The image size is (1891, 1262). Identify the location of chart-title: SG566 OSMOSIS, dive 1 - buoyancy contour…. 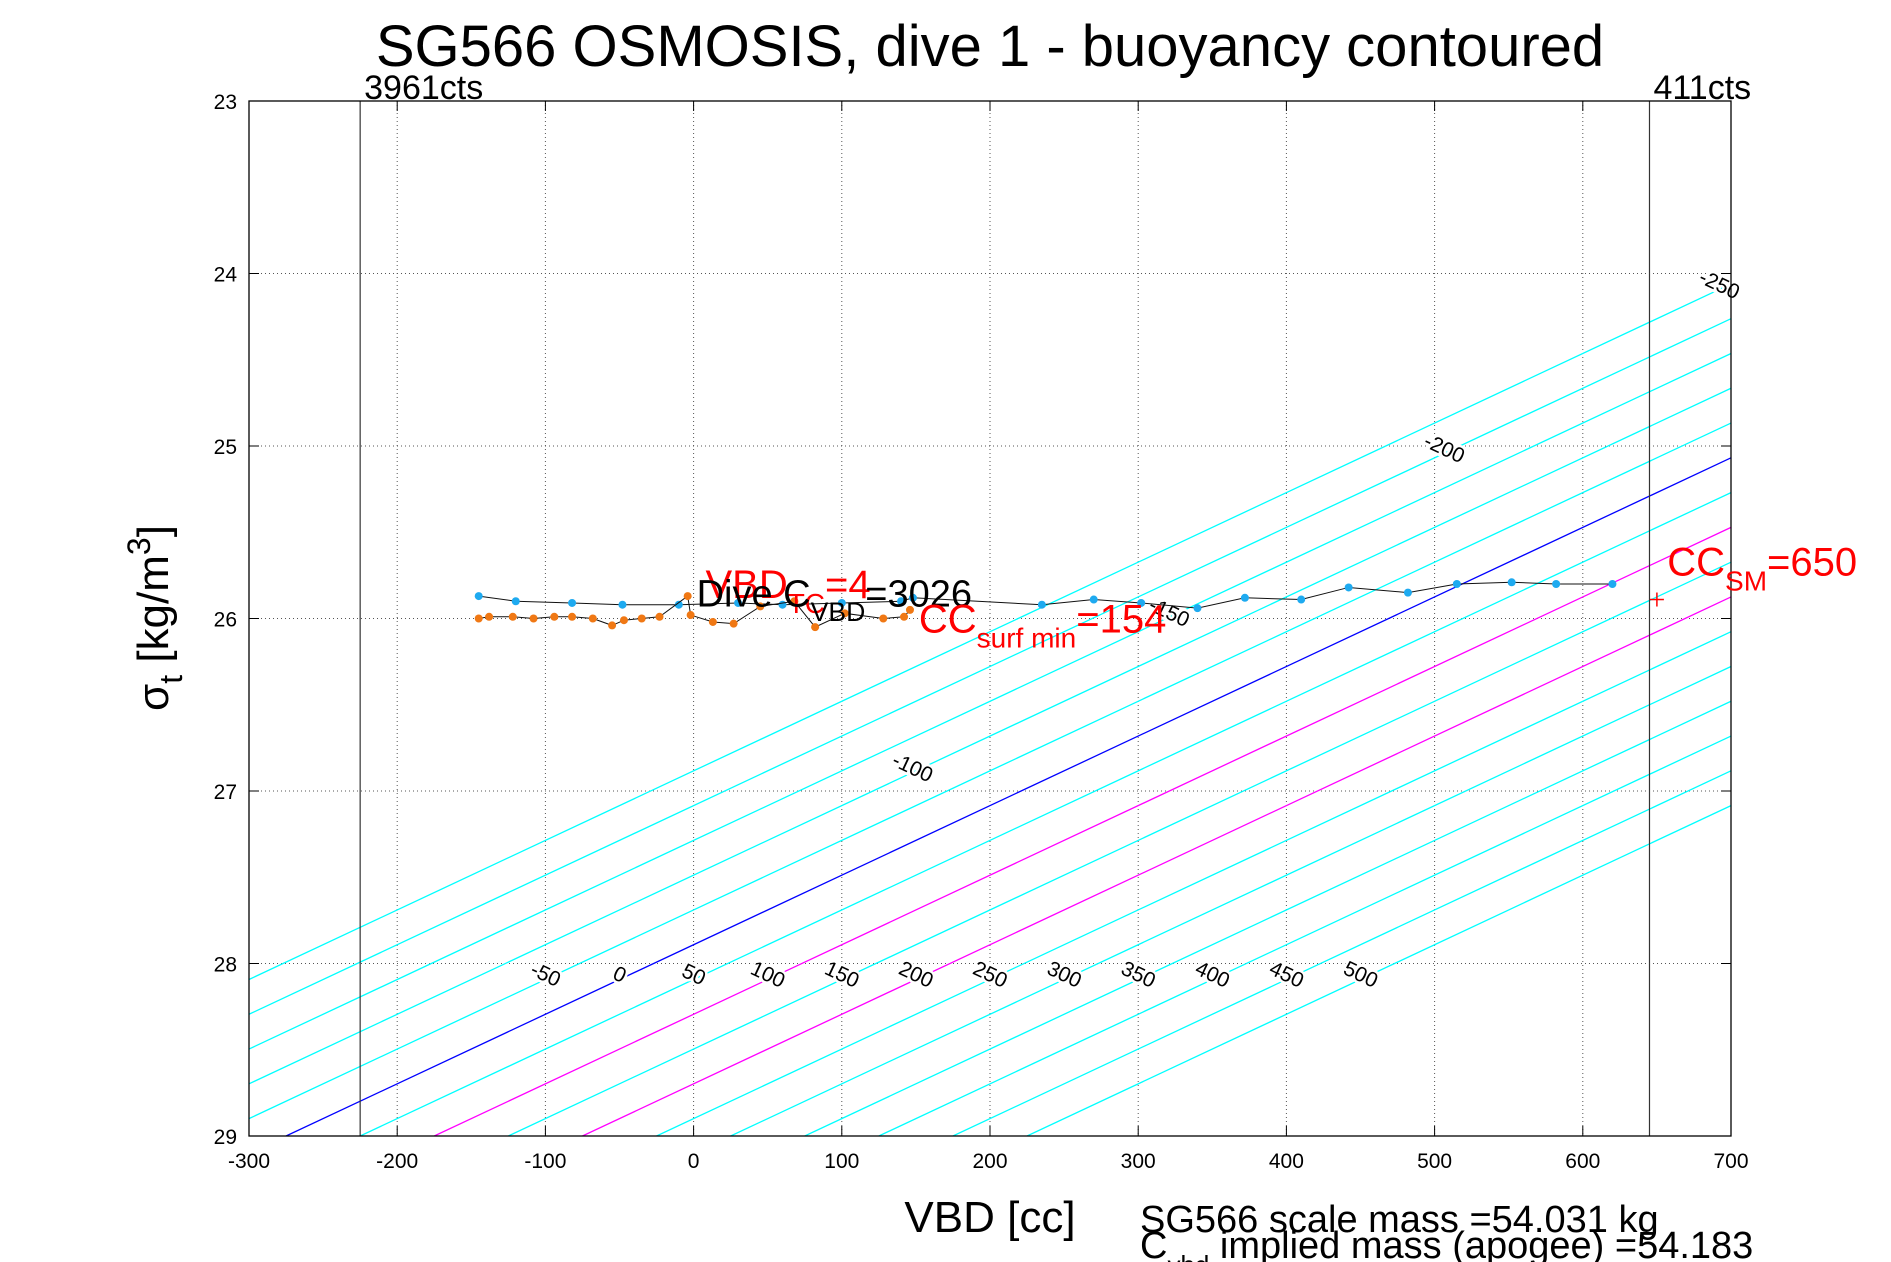
(990, 46).